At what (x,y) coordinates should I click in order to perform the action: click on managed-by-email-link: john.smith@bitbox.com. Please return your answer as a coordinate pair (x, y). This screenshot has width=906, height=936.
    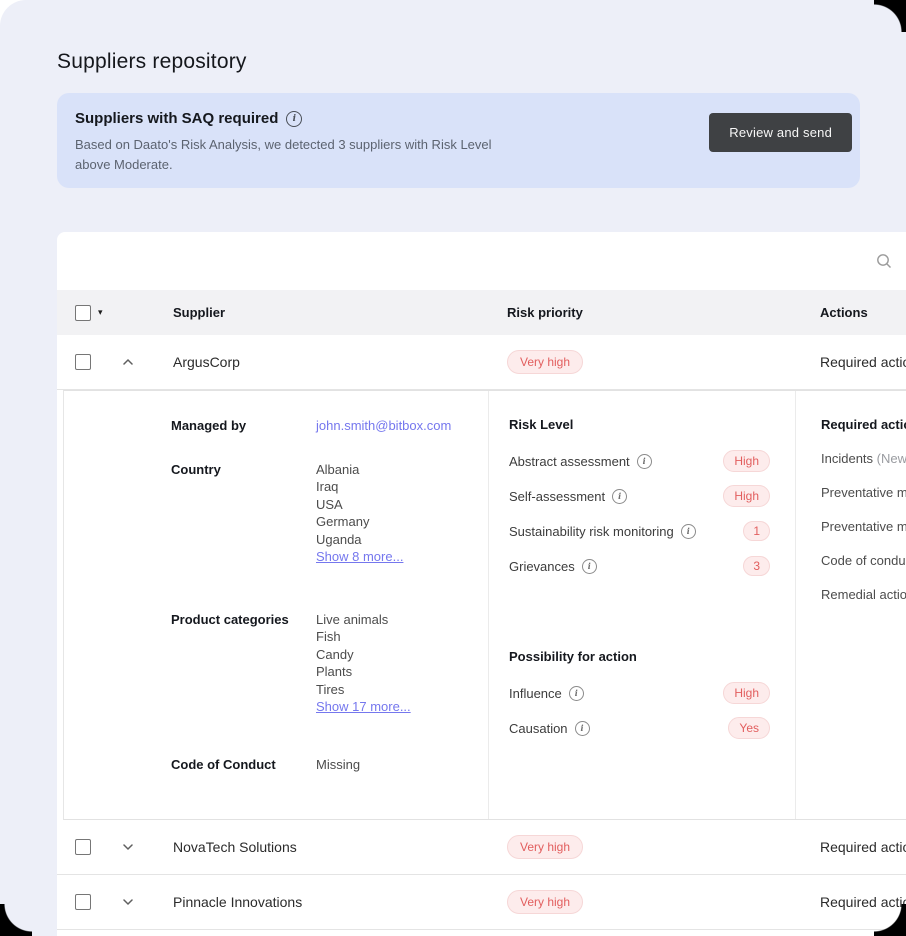
    Looking at the image, I should click on (384, 425).